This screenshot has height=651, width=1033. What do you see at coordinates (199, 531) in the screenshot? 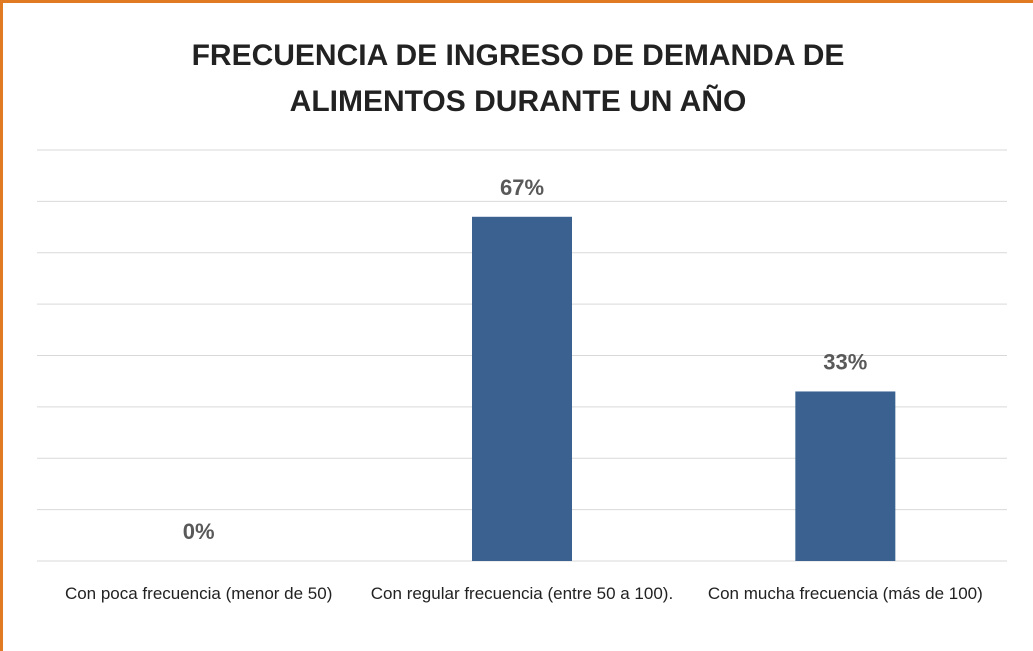
I see `data-label: 0%` at bounding box center [199, 531].